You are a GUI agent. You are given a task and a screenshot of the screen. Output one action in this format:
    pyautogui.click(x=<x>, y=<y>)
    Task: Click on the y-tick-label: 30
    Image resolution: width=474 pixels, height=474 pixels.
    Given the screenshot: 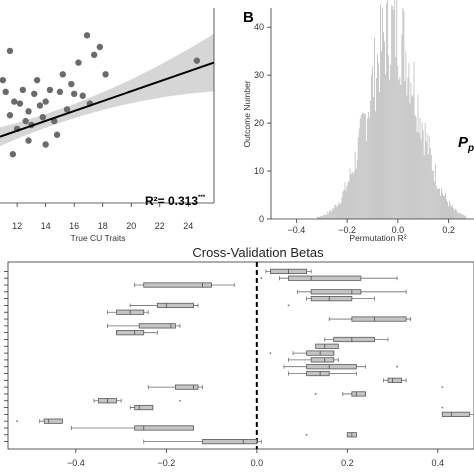 What is the action you would take?
    pyautogui.click(x=259, y=75)
    